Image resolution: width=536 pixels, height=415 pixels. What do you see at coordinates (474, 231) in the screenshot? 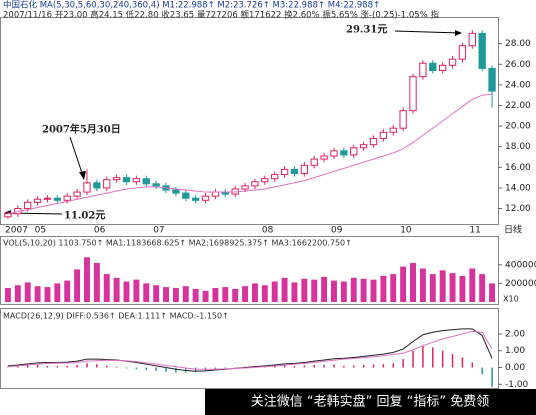
I see `x-tick-label: 11` at bounding box center [474, 231].